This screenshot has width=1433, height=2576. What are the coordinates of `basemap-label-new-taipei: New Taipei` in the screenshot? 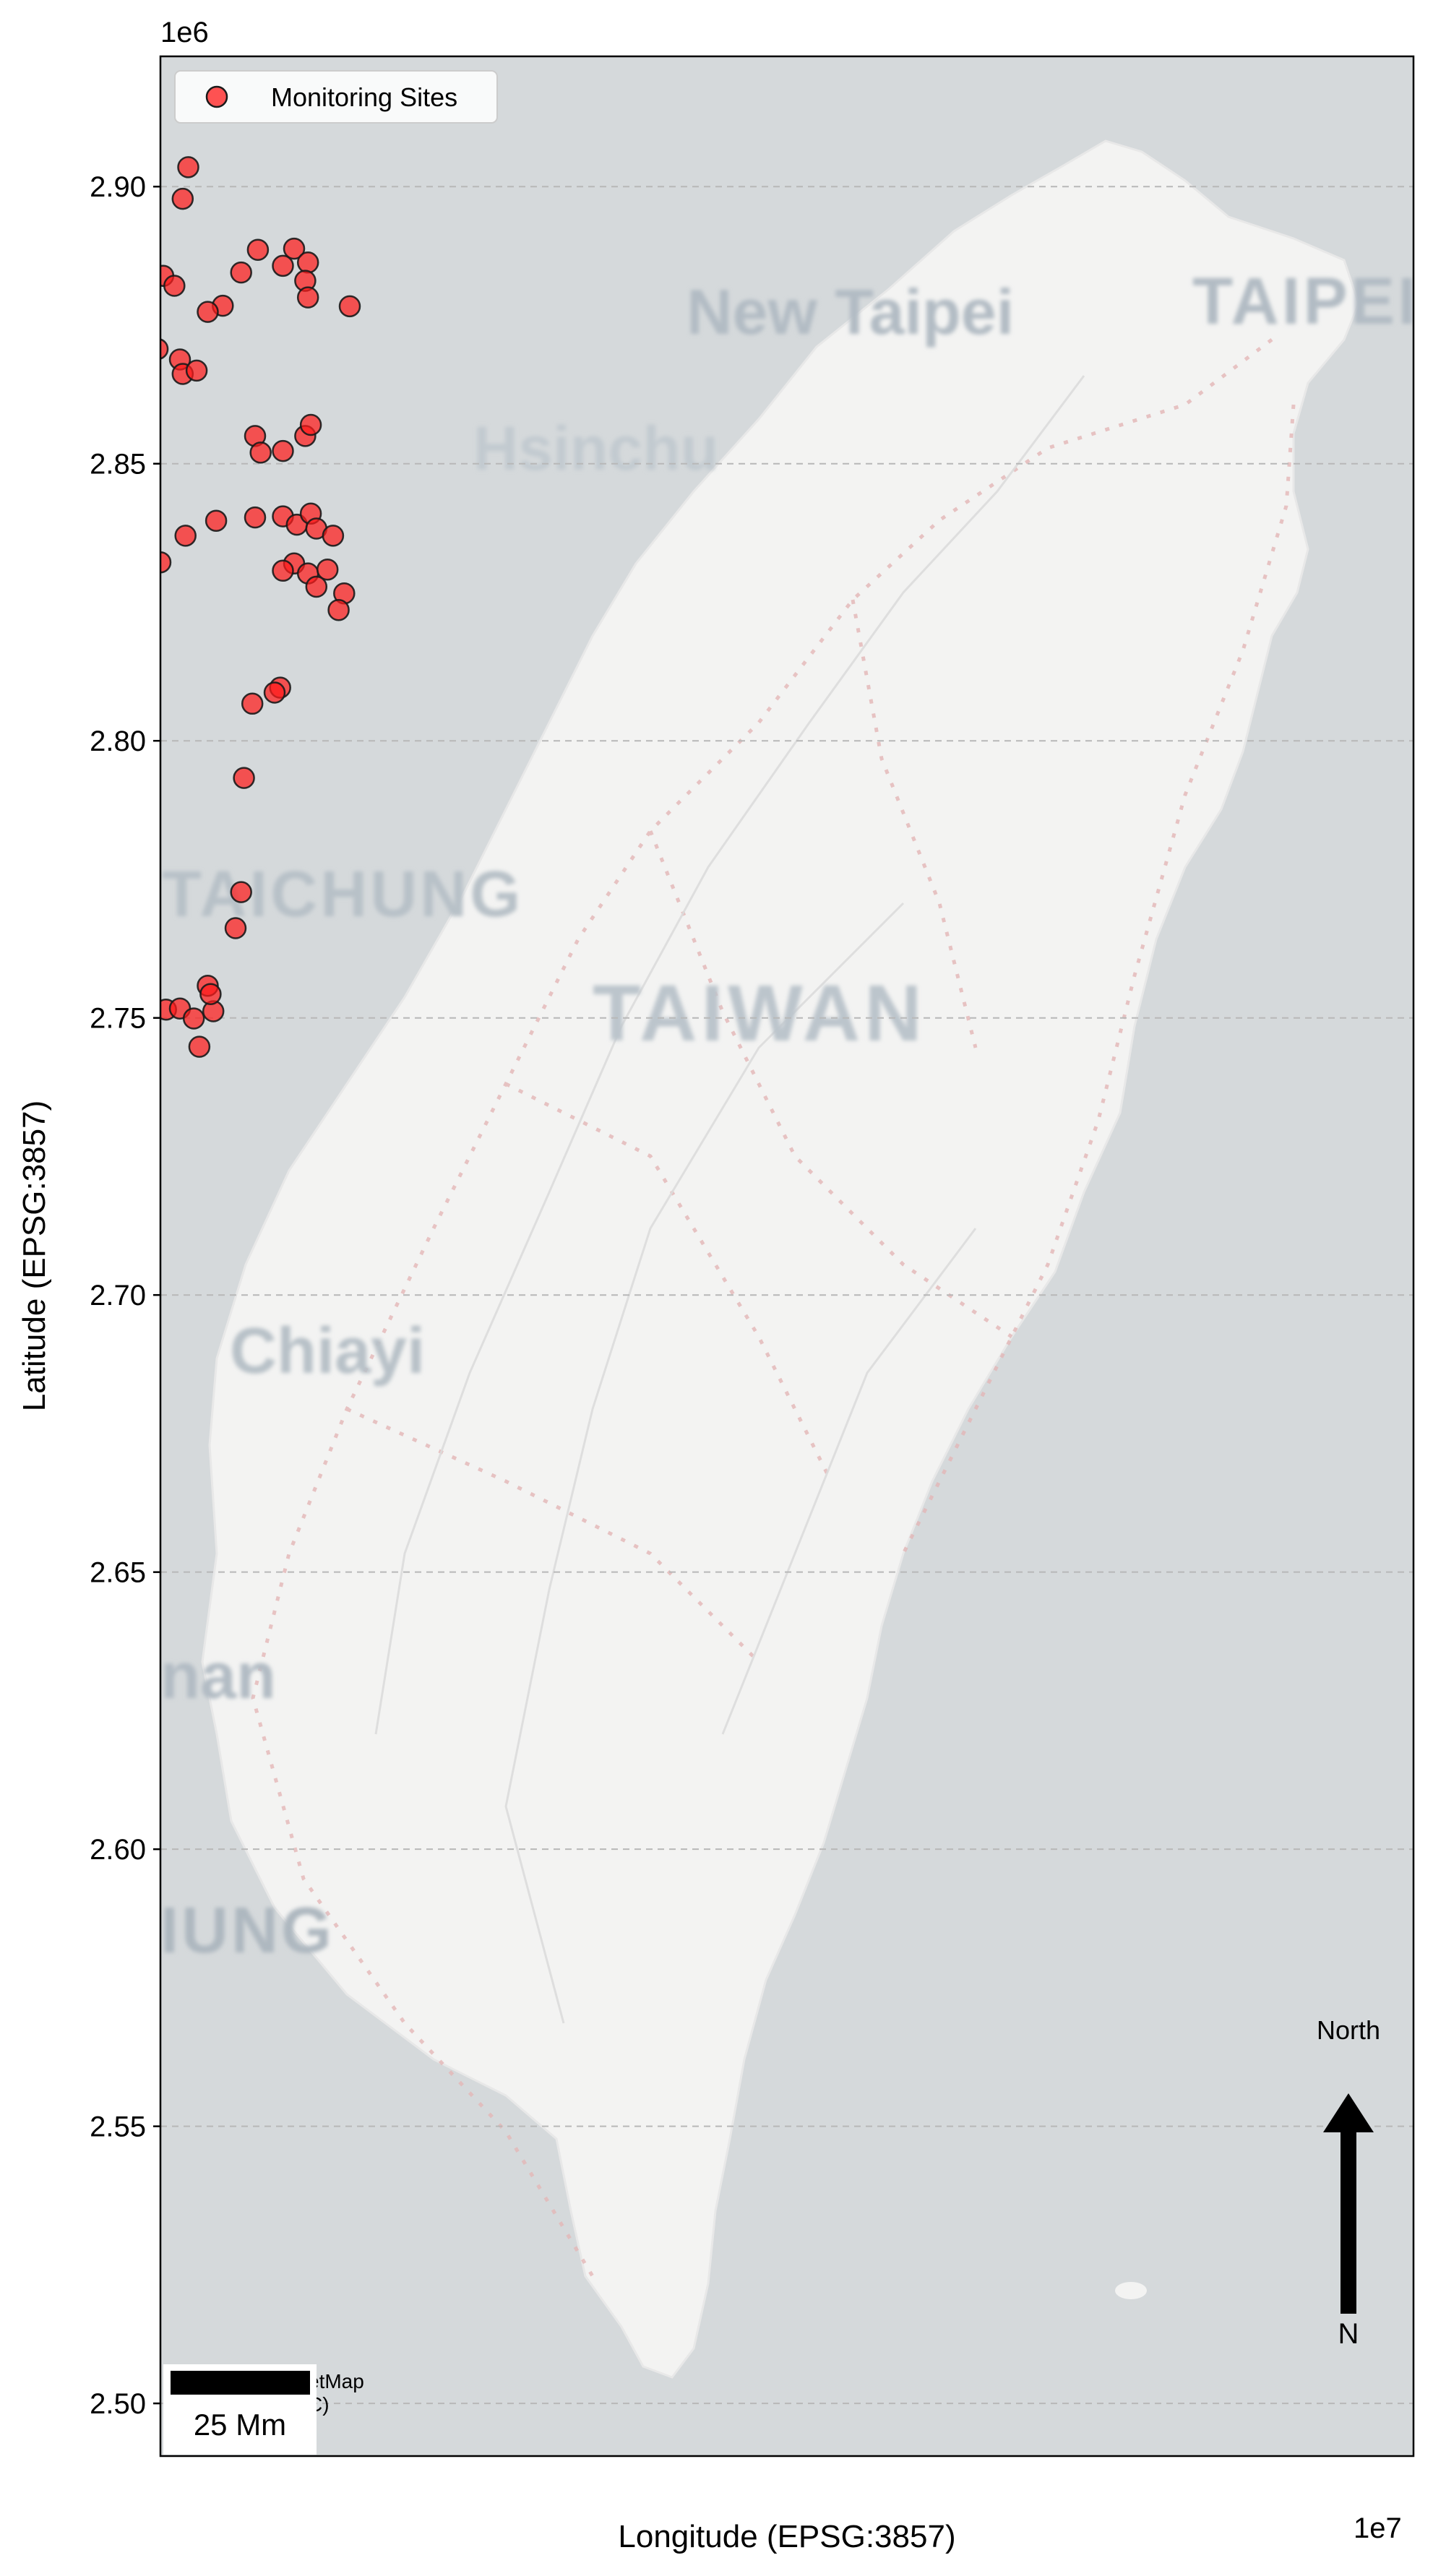 It's located at (850, 312).